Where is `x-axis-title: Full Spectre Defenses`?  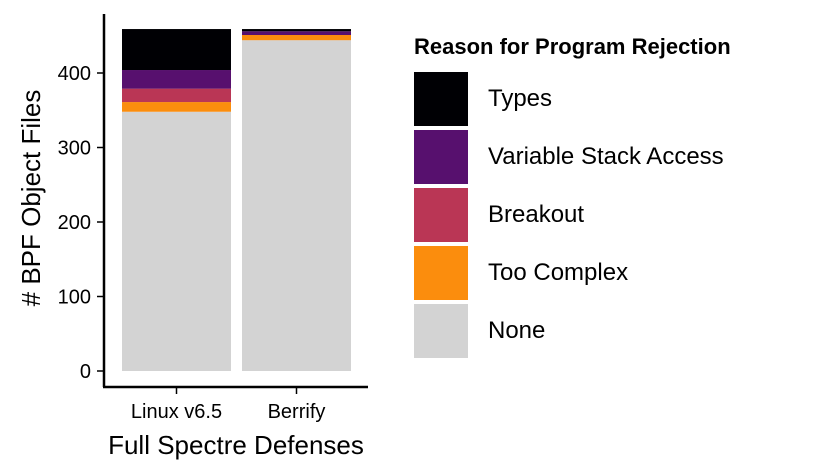 x-axis-title: Full Spectre Defenses is located at coordinates (236, 445).